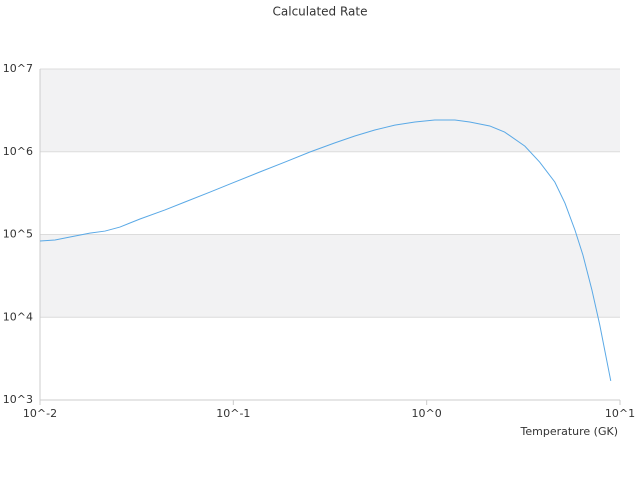 The height and width of the screenshot is (480, 640). I want to click on chart-title: Calculated Rate, so click(320, 12).